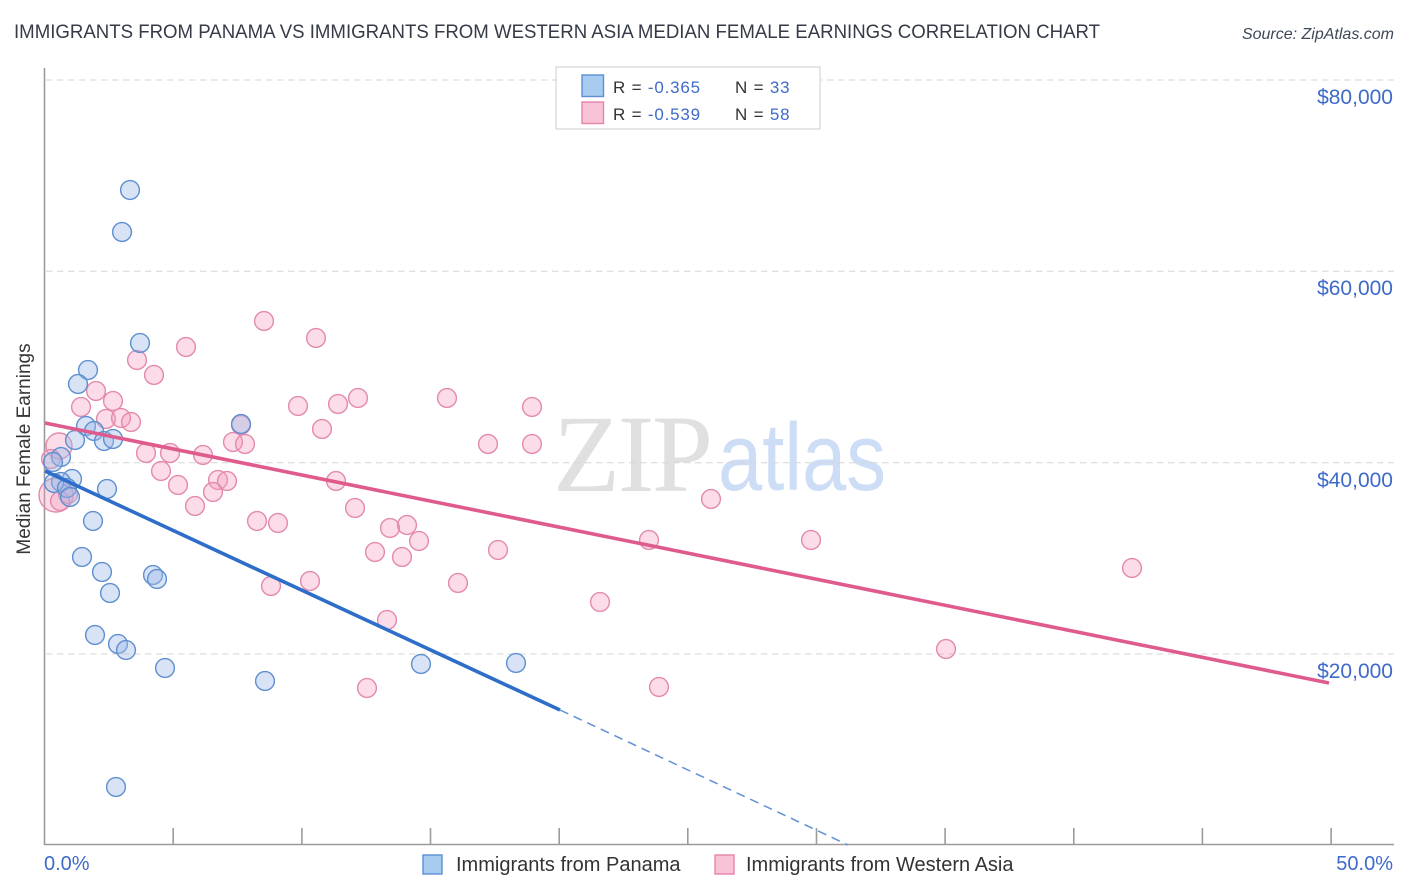 The width and height of the screenshot is (1406, 892). I want to click on svg-text: N = 58, so click(762, 114).